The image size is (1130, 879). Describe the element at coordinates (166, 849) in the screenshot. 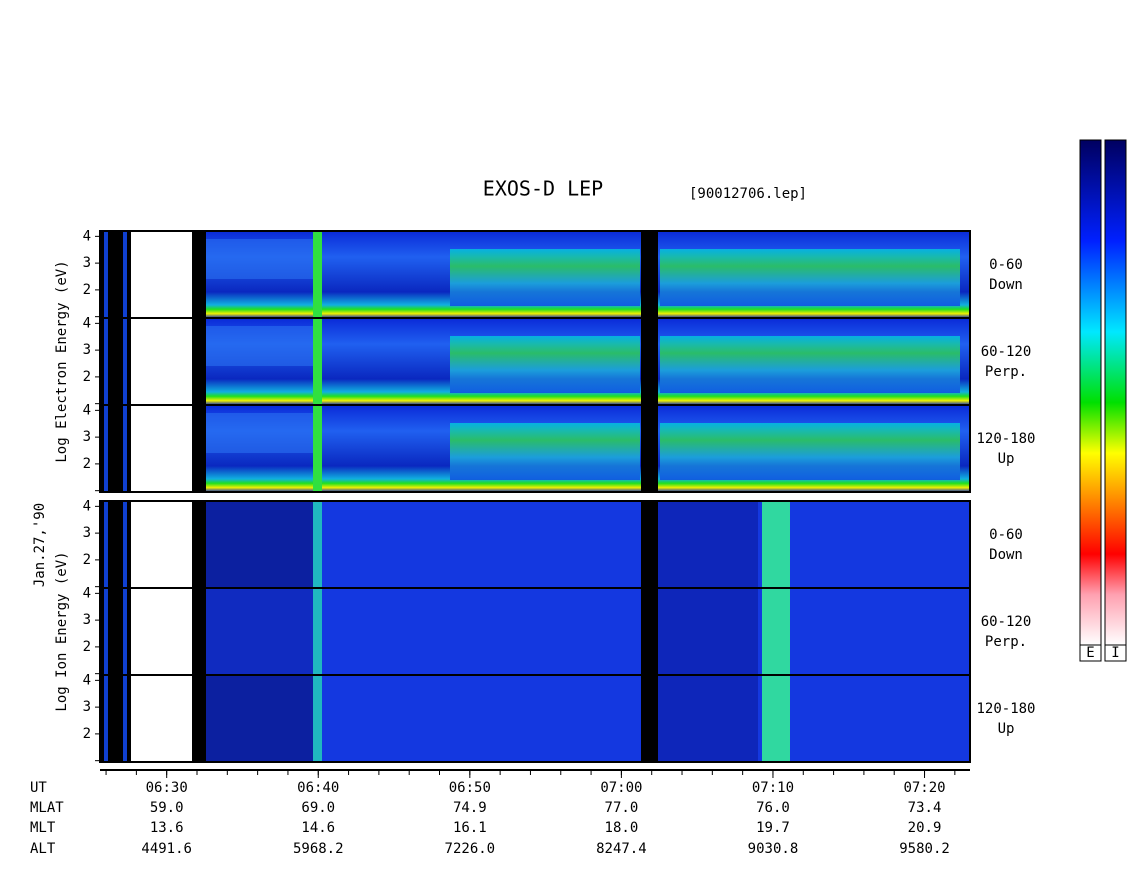

I see `ephemeris-value: 4491.6` at that location.